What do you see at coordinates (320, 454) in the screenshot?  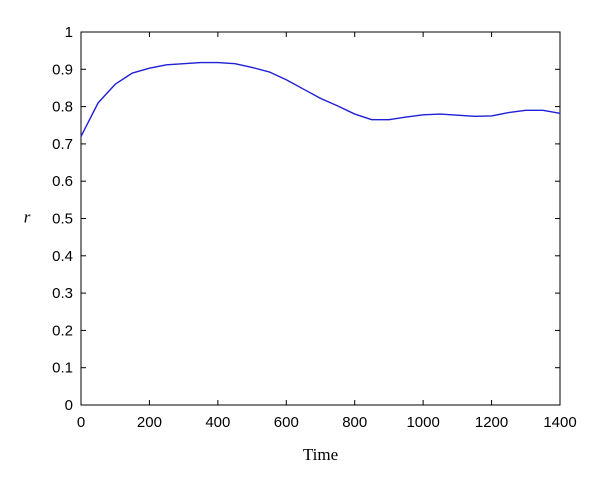 I see `x-axis-label: Time` at bounding box center [320, 454].